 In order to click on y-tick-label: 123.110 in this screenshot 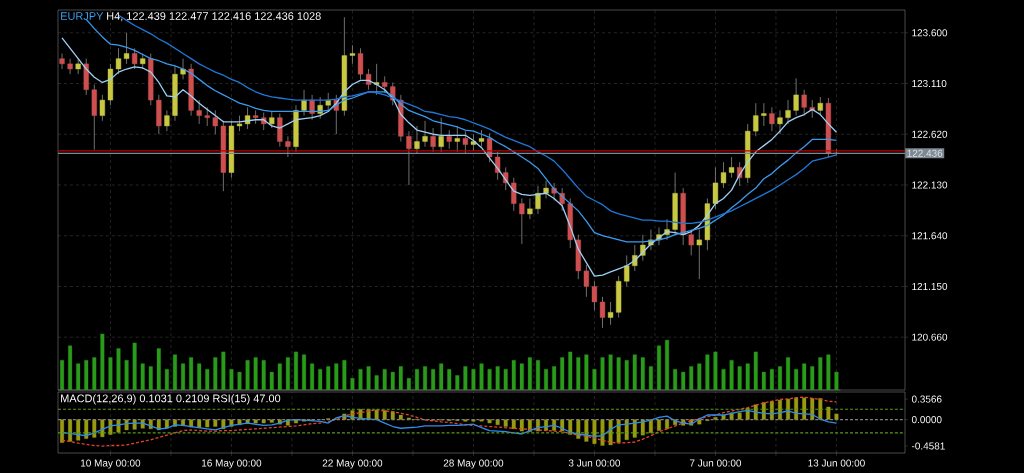, I will do `click(929, 83)`.